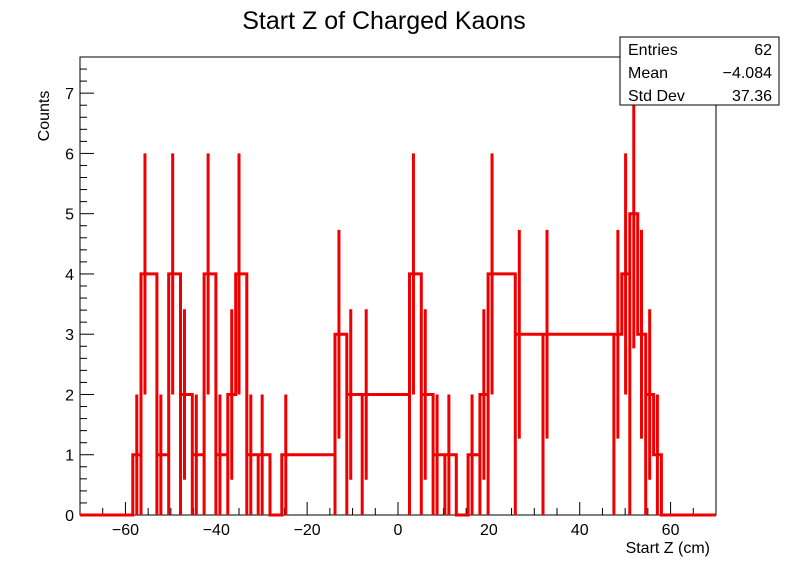  What do you see at coordinates (747, 73) in the screenshot?
I see `stats-mean-value: −4.084` at bounding box center [747, 73].